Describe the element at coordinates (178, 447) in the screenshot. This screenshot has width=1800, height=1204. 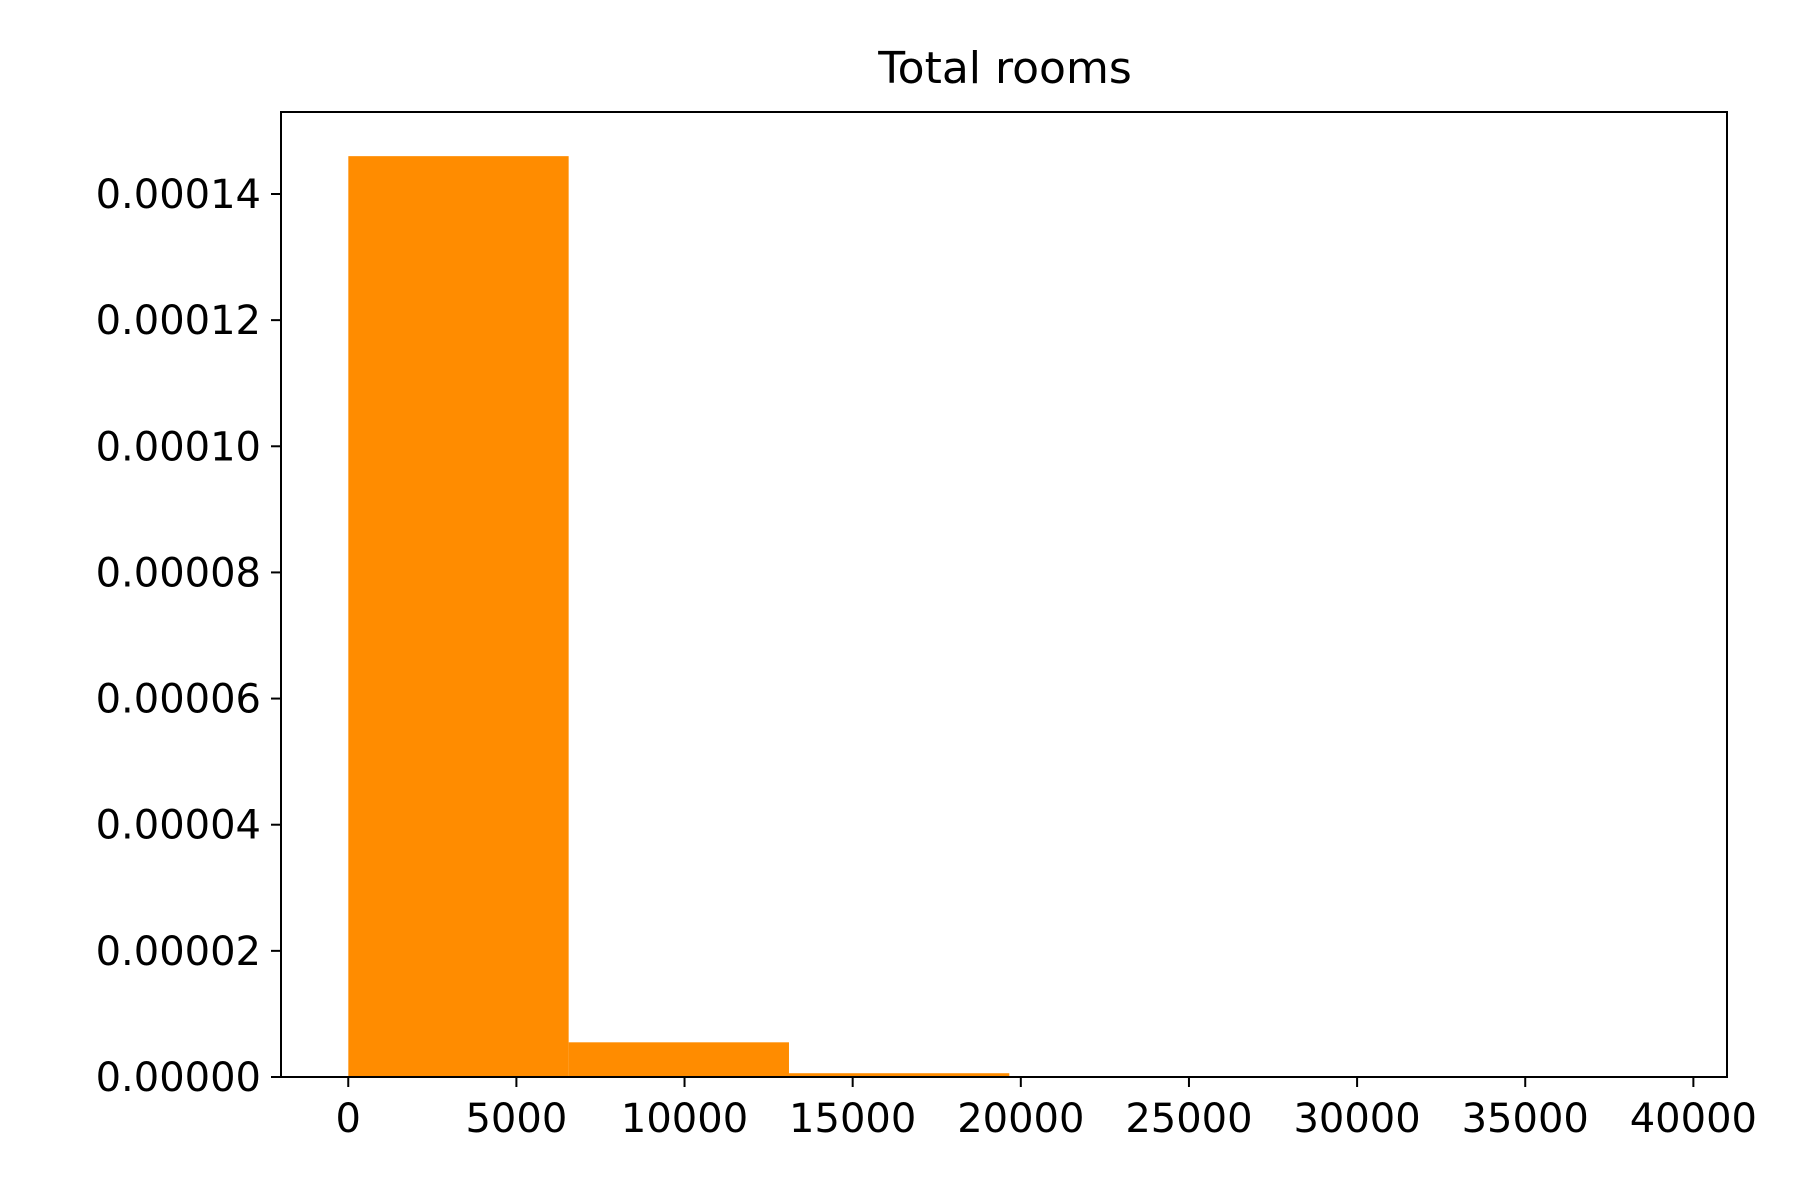
I see `y-tick-label: 0.00010` at that location.